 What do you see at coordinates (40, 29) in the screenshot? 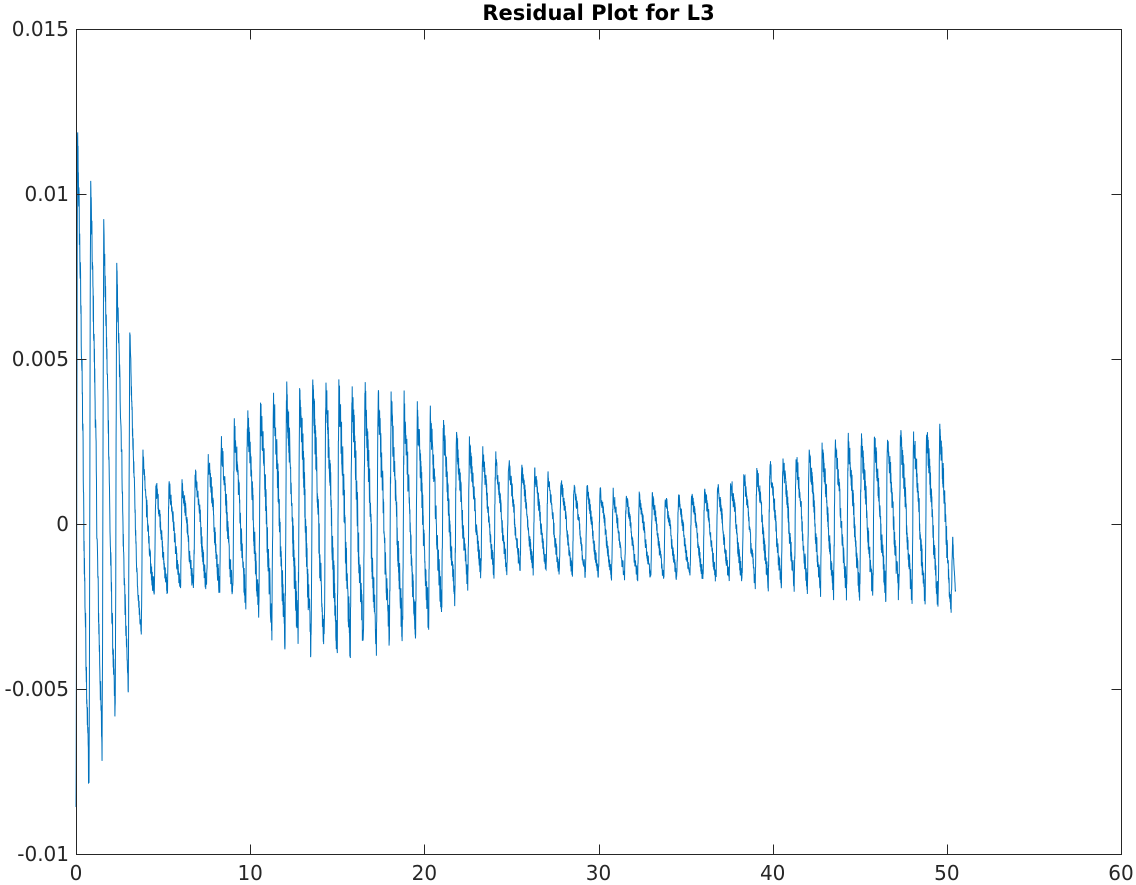
I see `y-tick-label: 0.015` at bounding box center [40, 29].